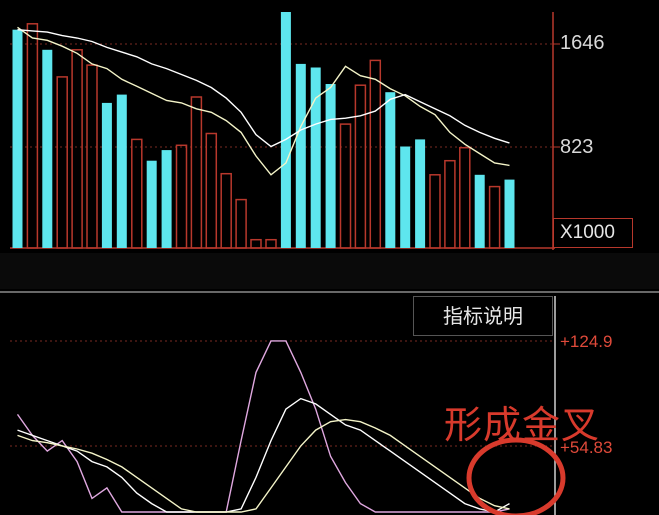  What do you see at coordinates (586, 341) in the screenshot?
I see `oscillator-axis-top-label: +124.9` at bounding box center [586, 341].